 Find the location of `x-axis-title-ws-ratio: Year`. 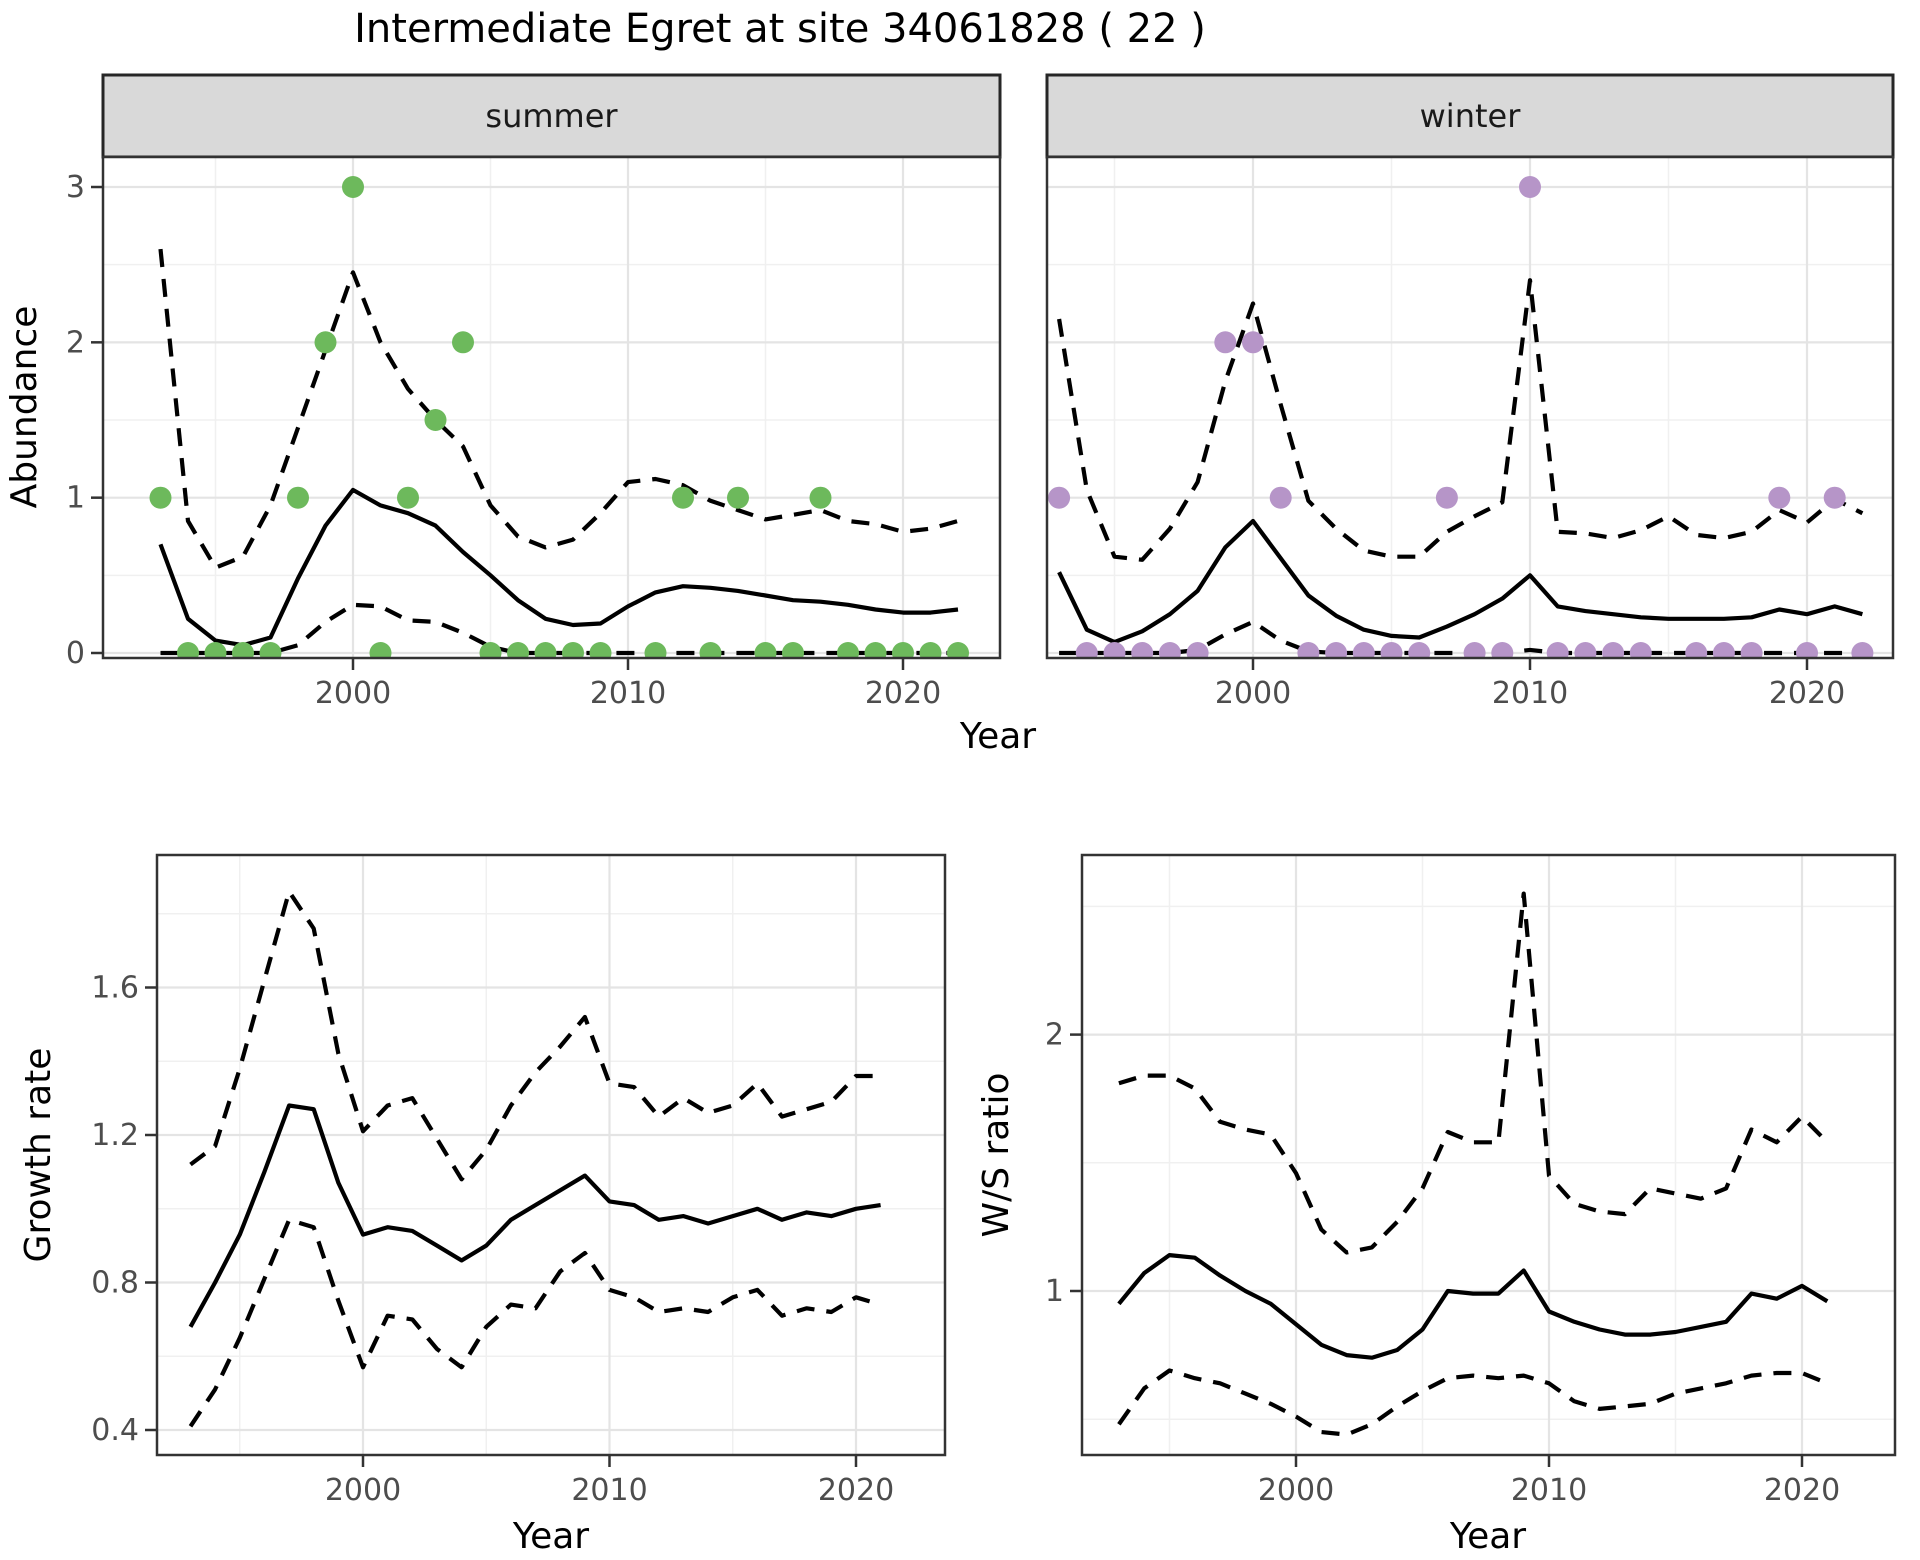

x-axis-title-ws-ratio: Year is located at coordinates (1487, 1536).